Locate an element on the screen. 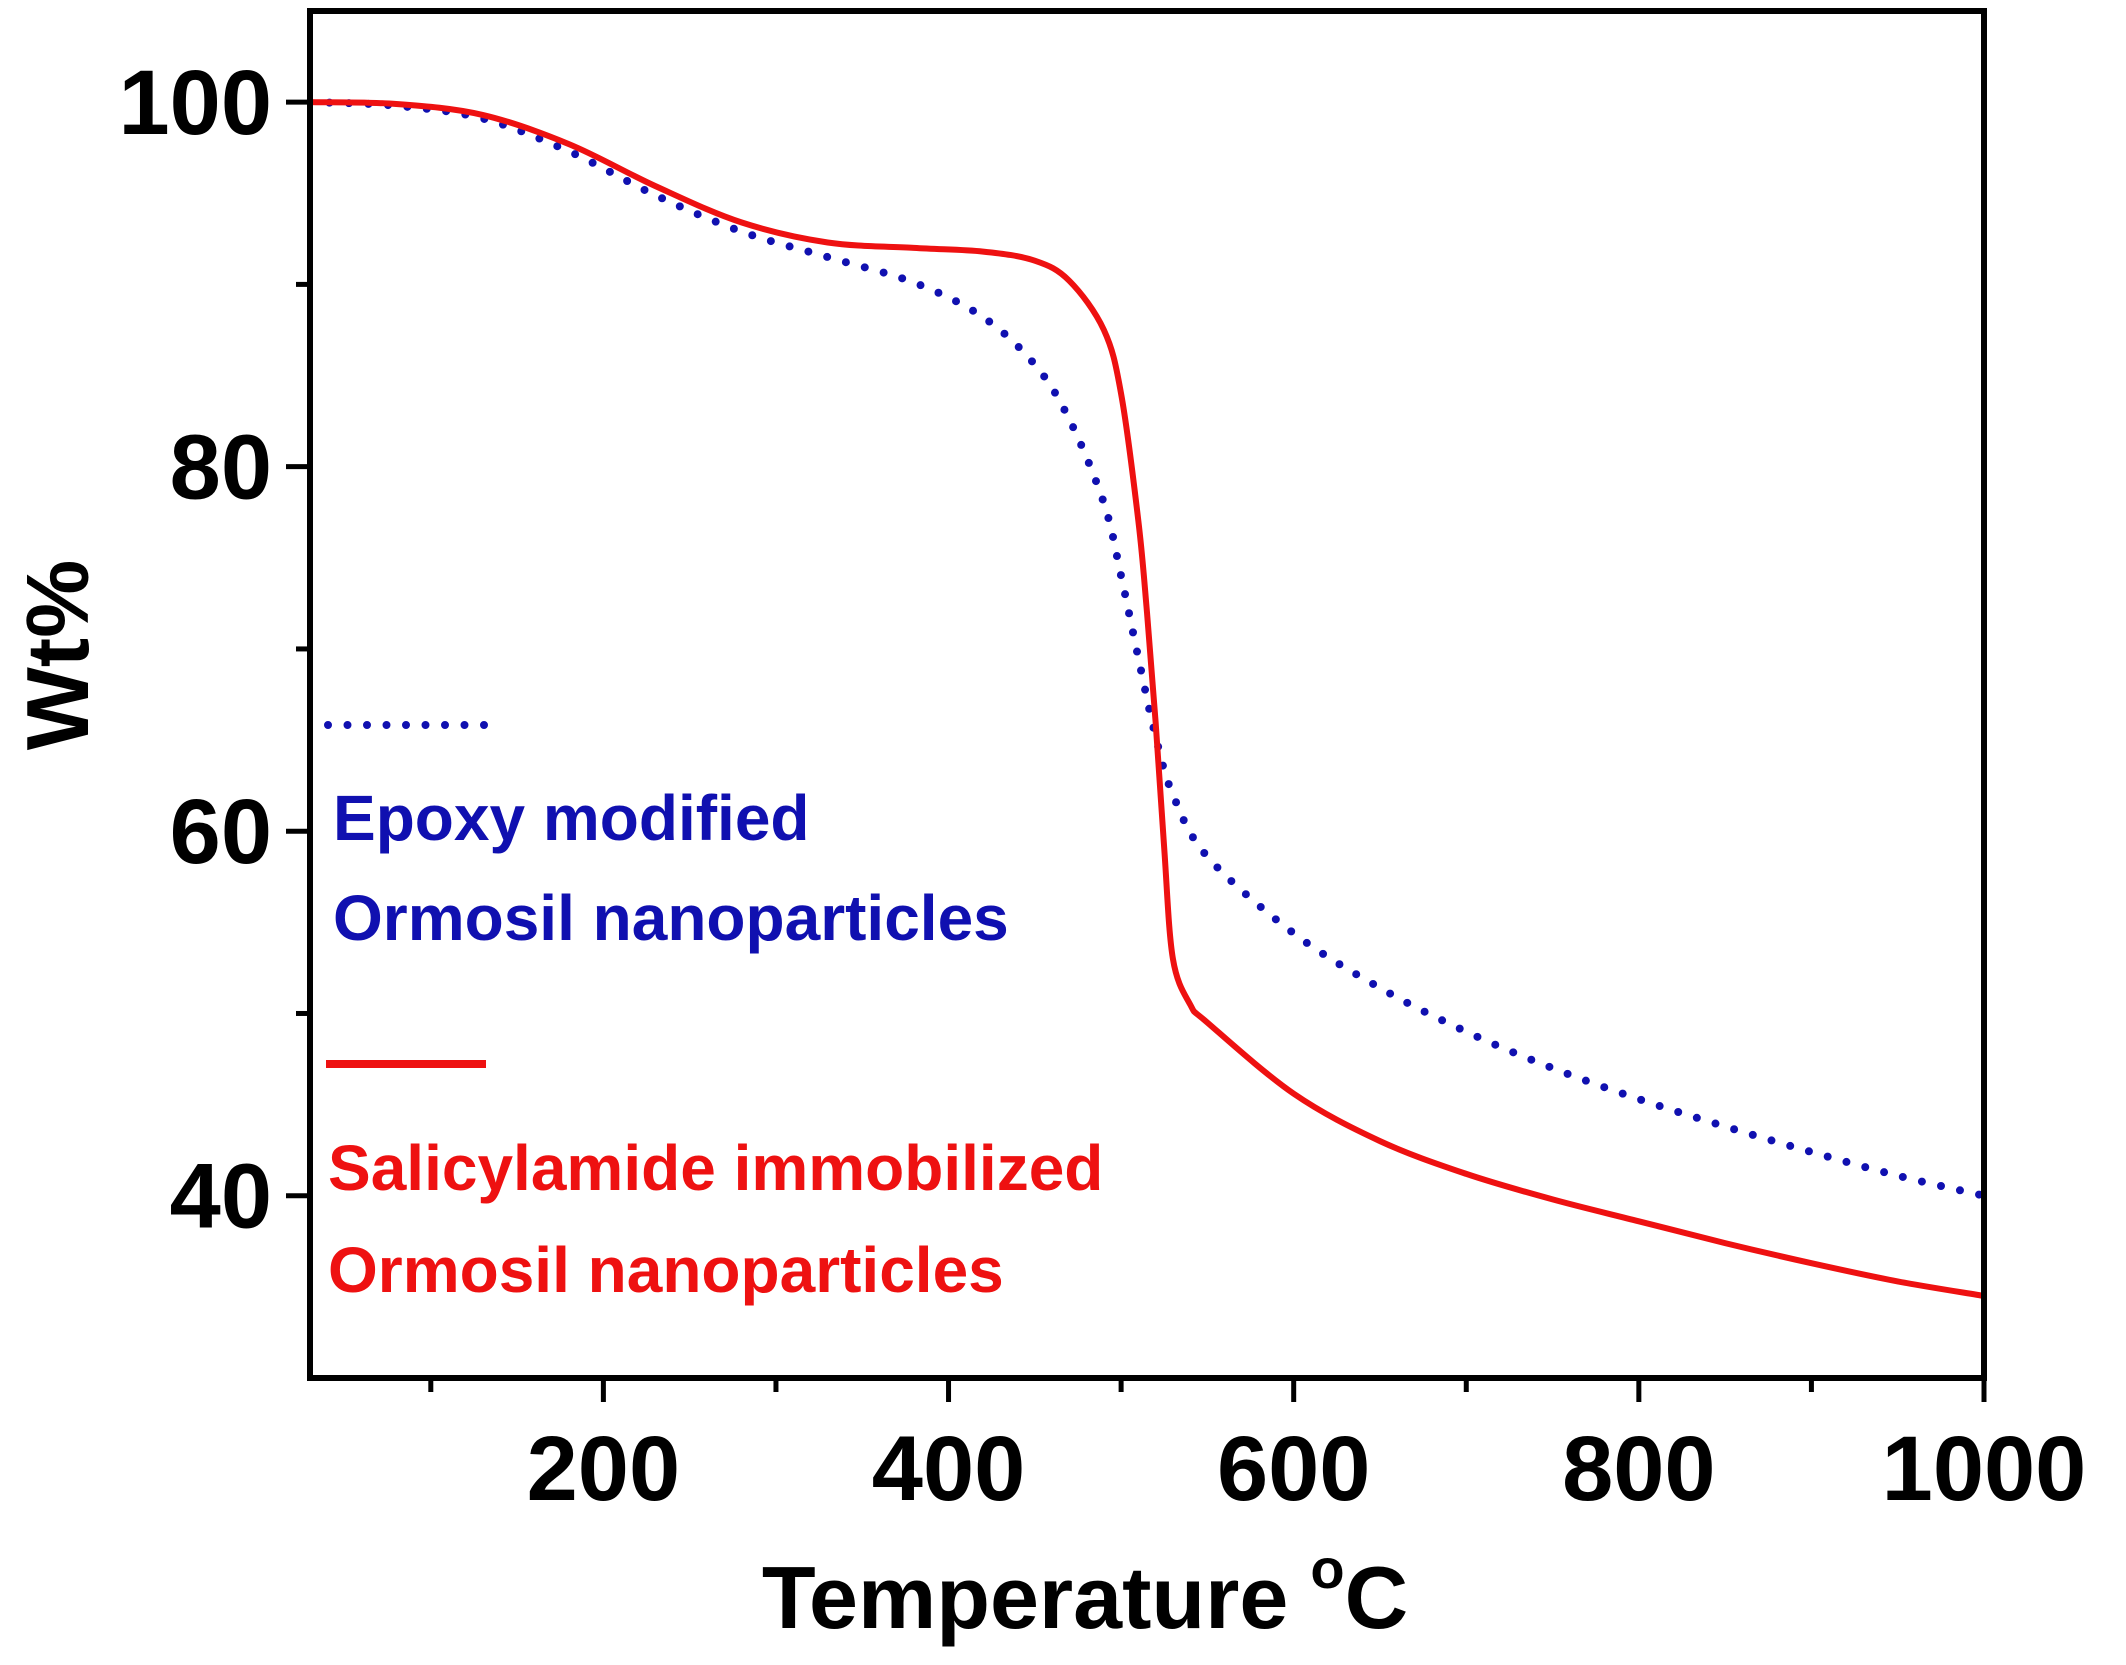 This screenshot has height=1665, width=2126. x-tick-label: 200 is located at coordinates (604, 1469).